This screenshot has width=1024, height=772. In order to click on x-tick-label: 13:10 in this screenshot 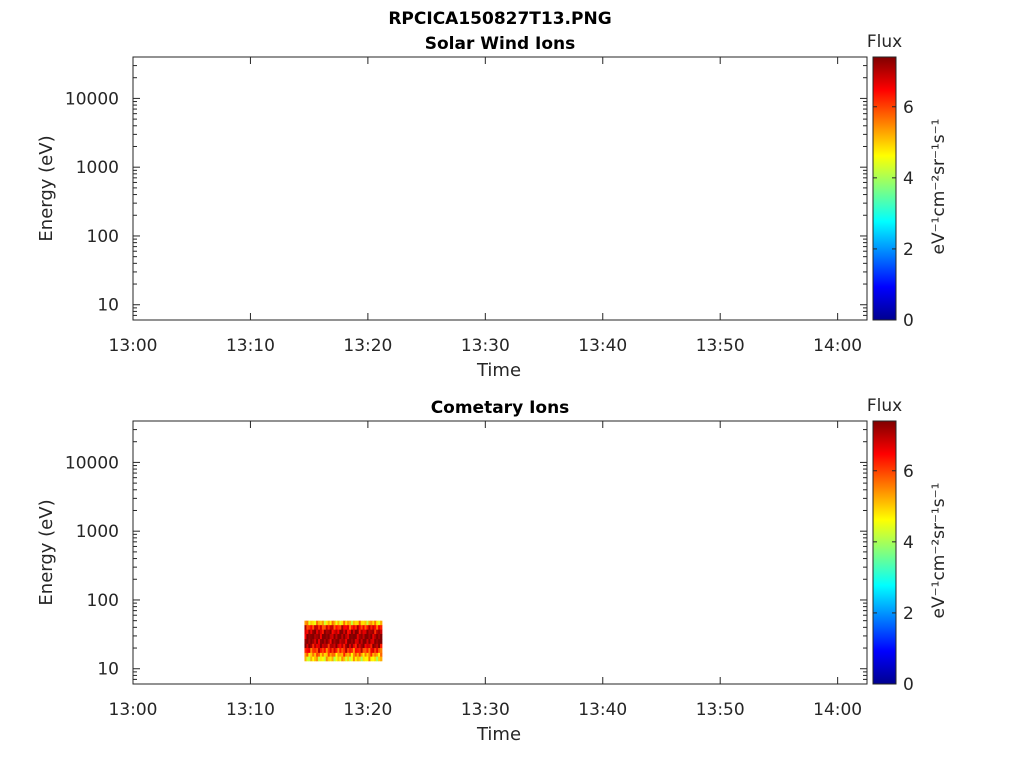, I will do `click(250, 346)`.